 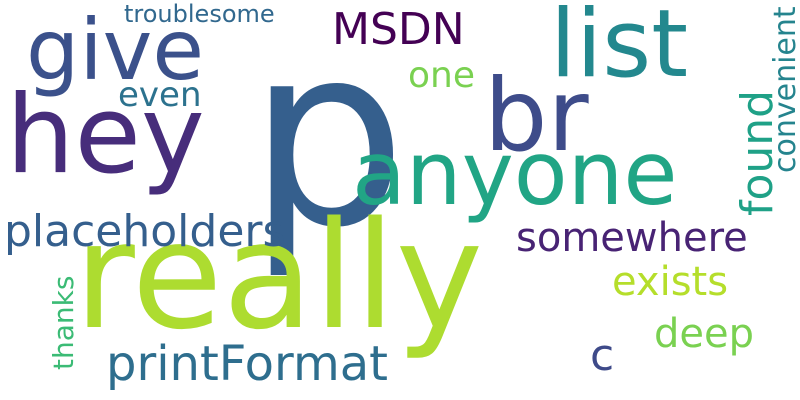 I want to click on word-list: list, so click(x=619, y=49).